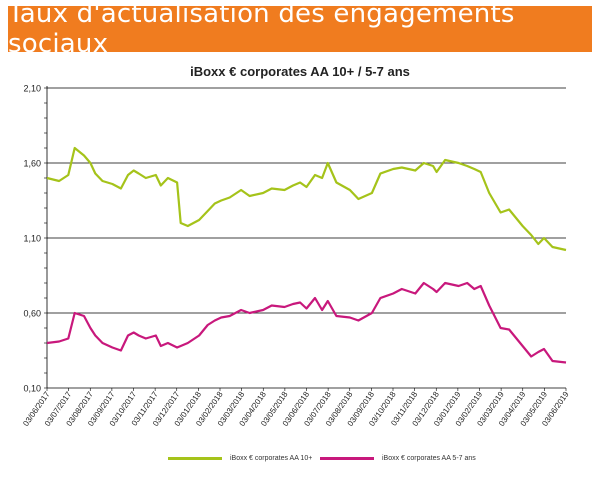 The width and height of the screenshot is (600, 488). I want to click on y-tick-label: 2,10, so click(32, 89).